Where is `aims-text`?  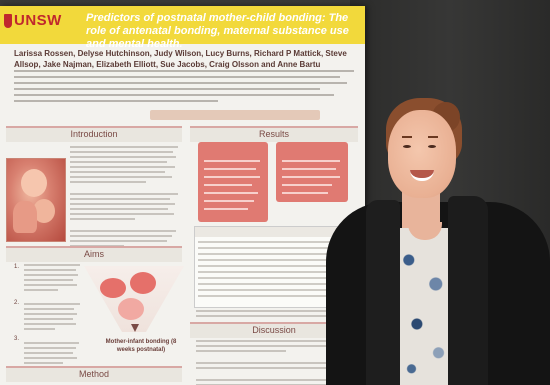
aims-text is located at coordinates (52, 315).